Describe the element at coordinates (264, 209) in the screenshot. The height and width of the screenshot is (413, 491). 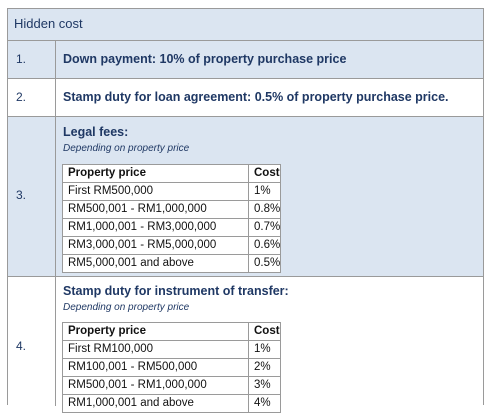
I see `cost-cell: 0.8%` at that location.